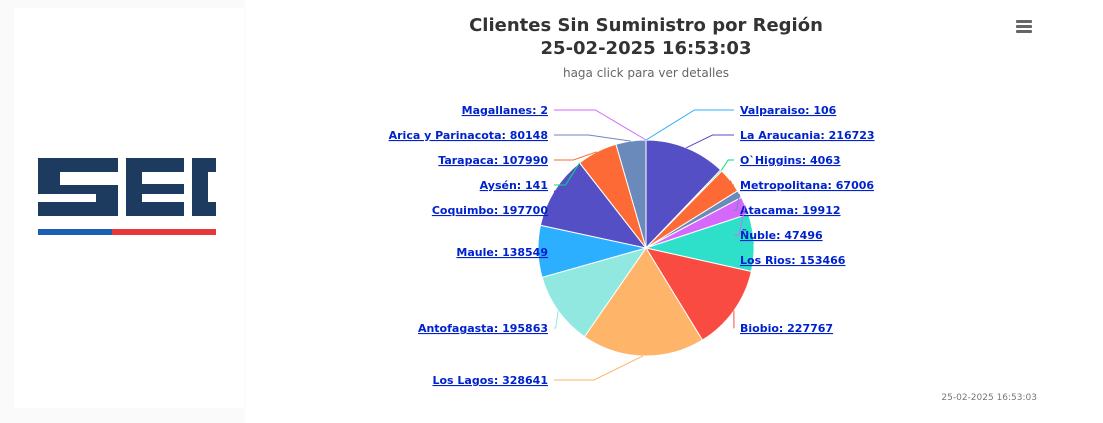  What do you see at coordinates (781, 235) in the screenshot?
I see `data-label: Ñuble: 47496` at bounding box center [781, 235].